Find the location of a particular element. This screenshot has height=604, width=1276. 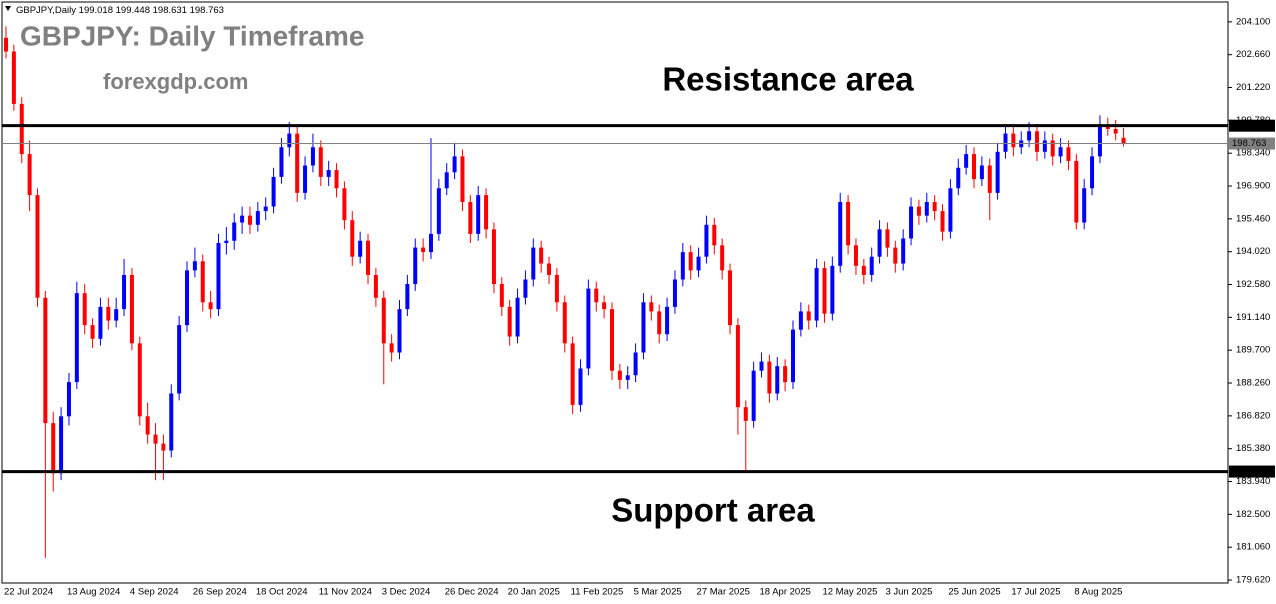

x-tick-label: 4 Sep 2024 is located at coordinates (154, 592).